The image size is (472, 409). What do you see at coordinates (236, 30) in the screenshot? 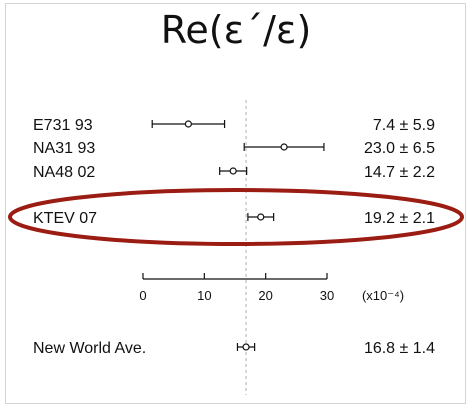
I see `chart-title: Re(ε´/ε)` at bounding box center [236, 30].